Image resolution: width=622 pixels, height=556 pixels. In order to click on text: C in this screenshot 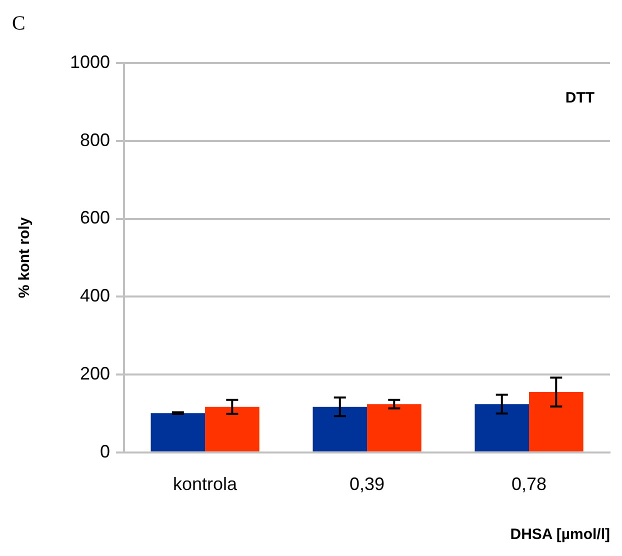, I will do `click(19, 23)`.